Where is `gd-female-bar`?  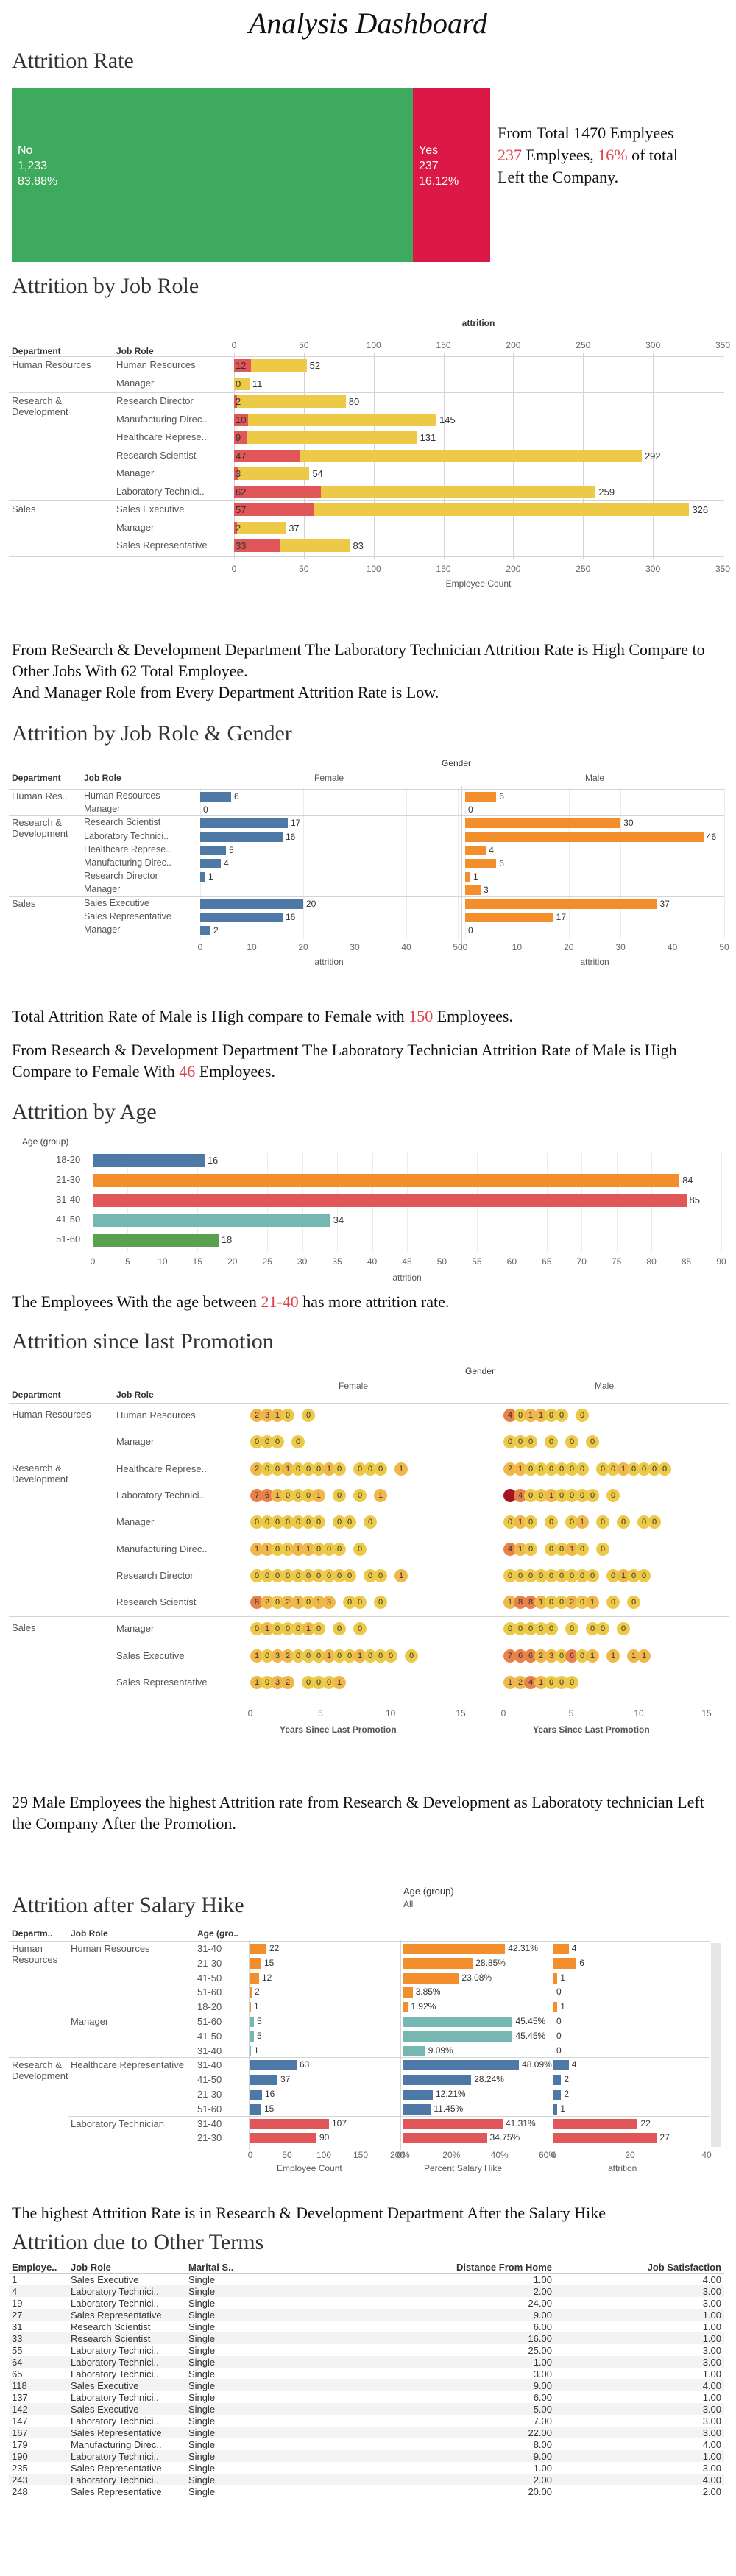
gd-female-bar is located at coordinates (244, 824).